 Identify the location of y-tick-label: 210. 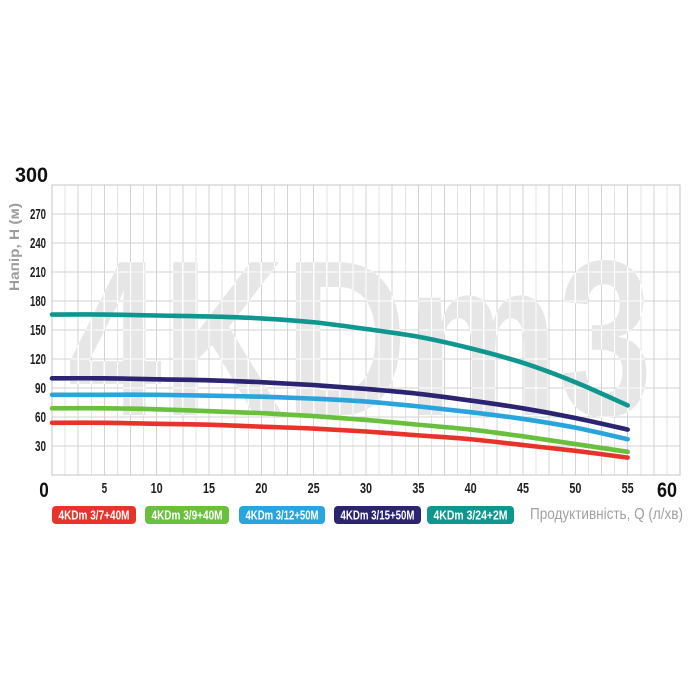
(38, 272).